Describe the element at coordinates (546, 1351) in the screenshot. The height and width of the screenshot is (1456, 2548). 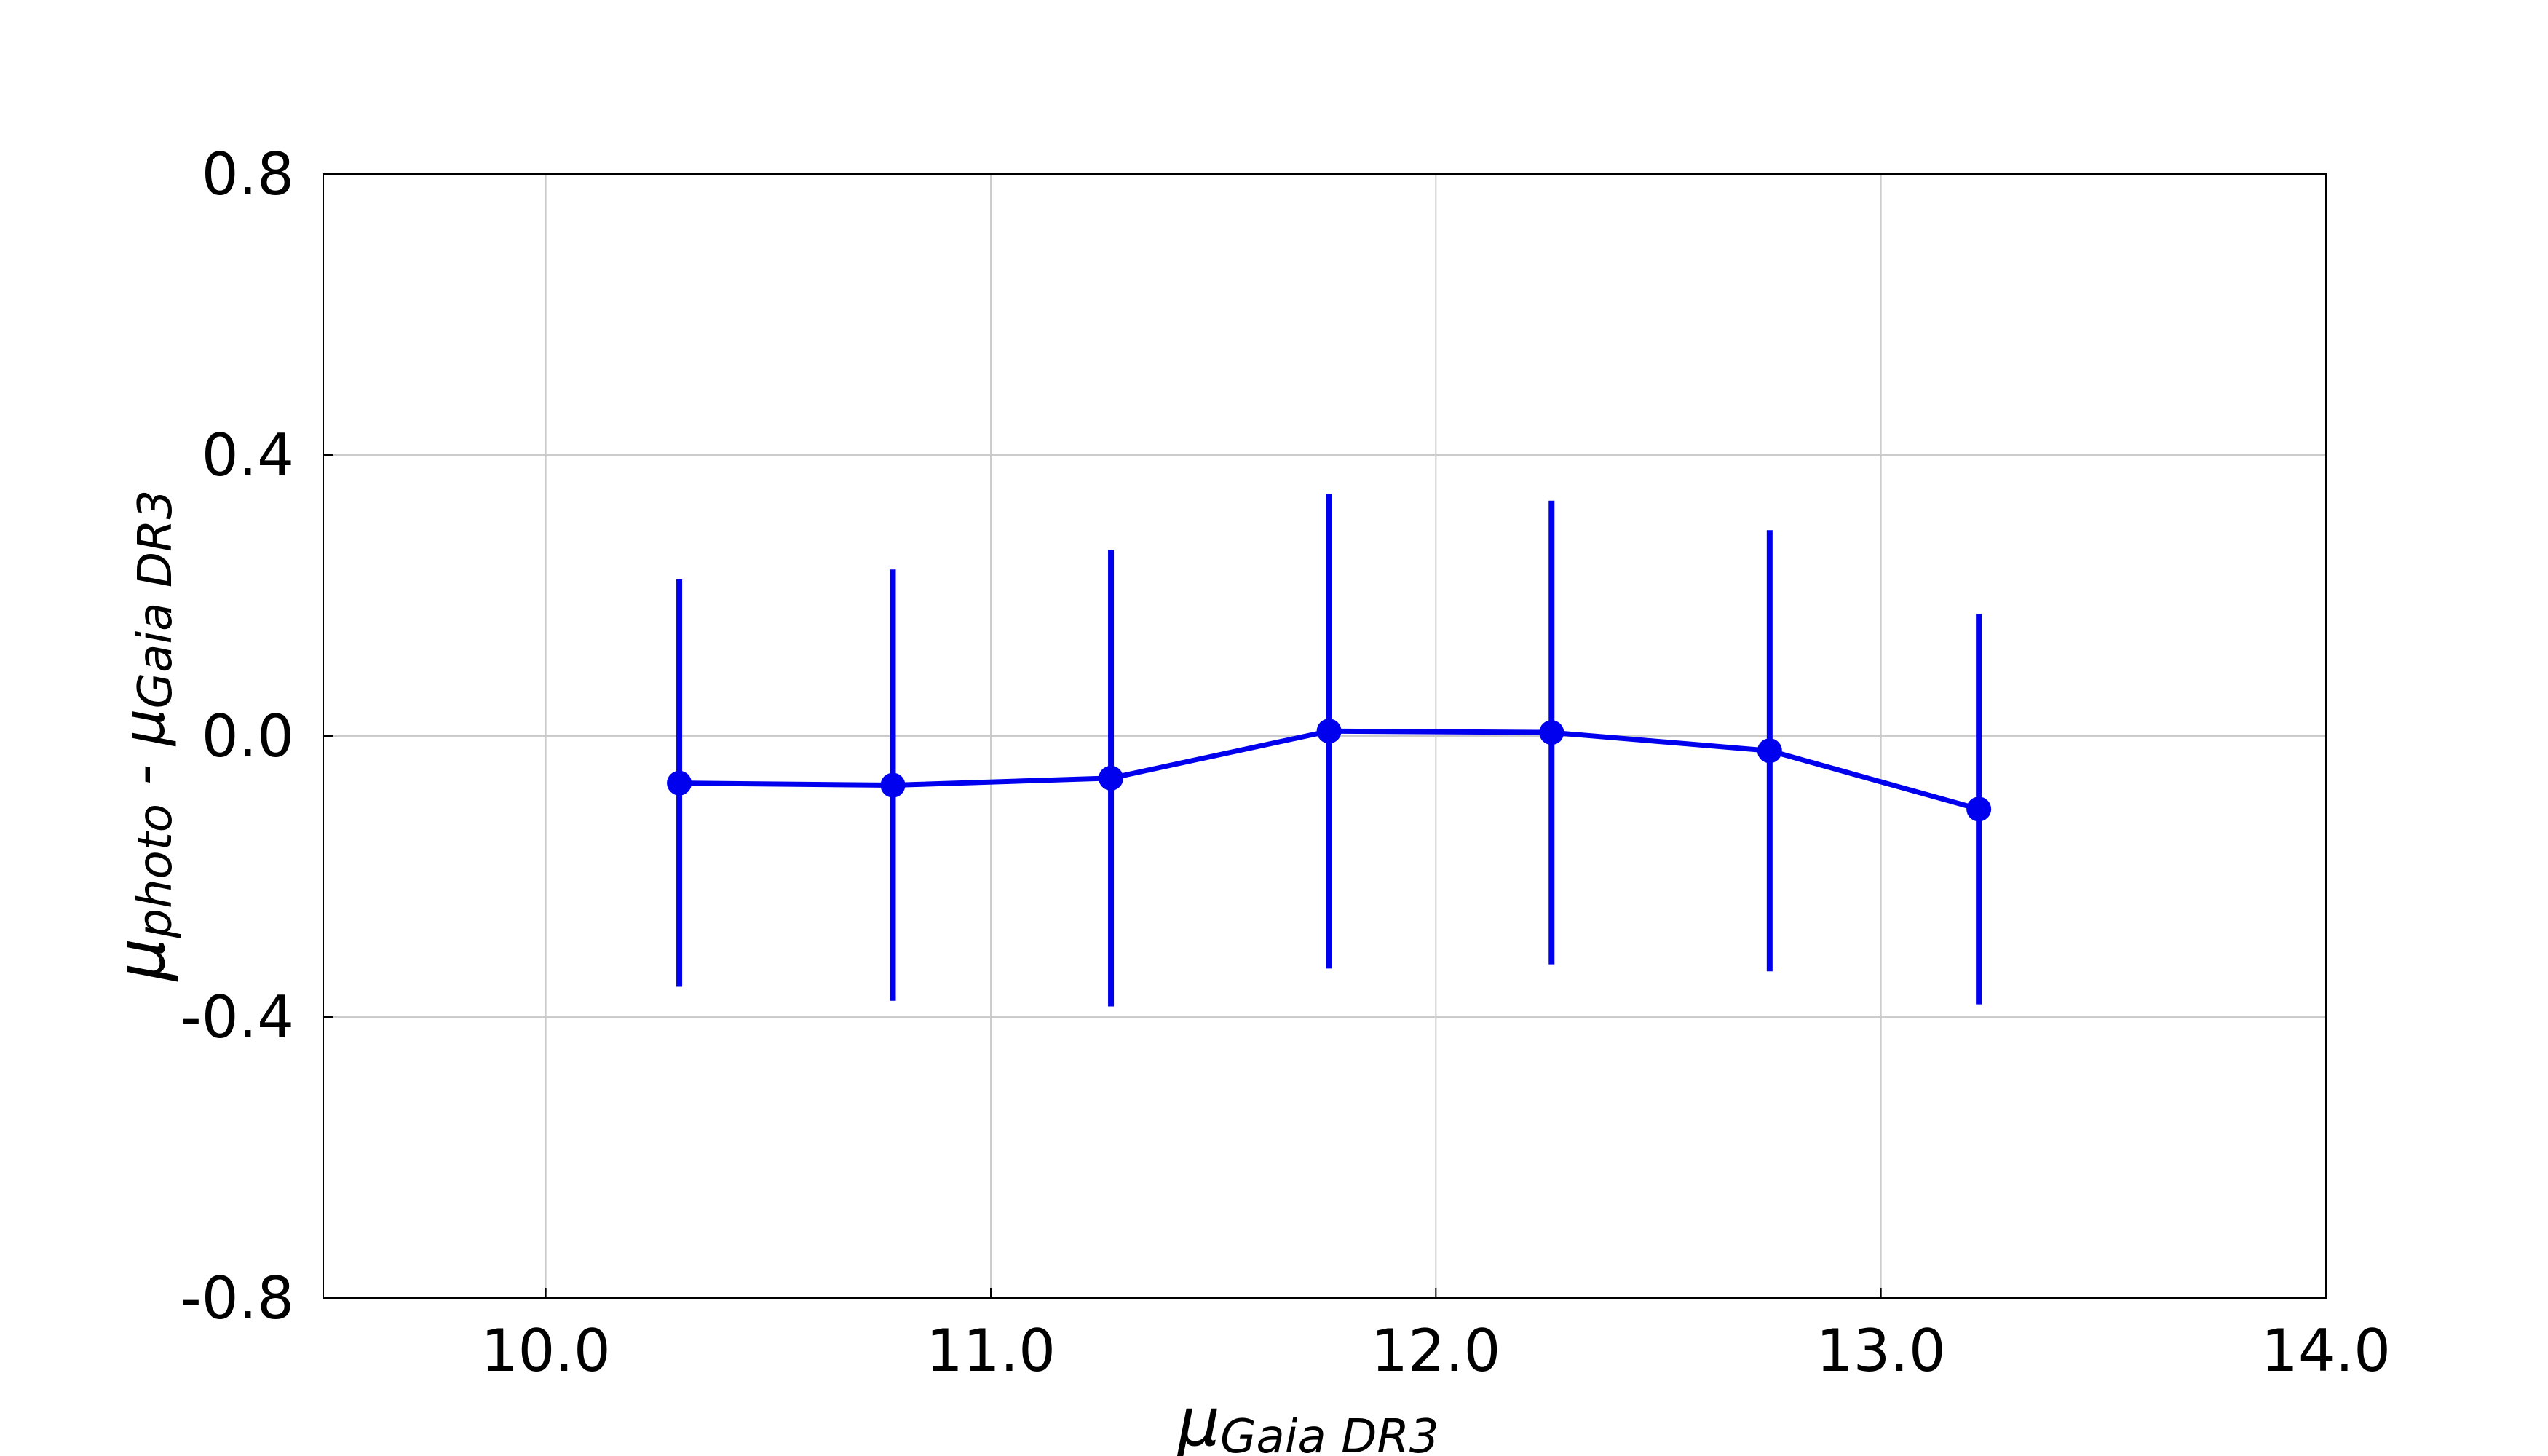
I see `x-tick-label: 10.0` at that location.